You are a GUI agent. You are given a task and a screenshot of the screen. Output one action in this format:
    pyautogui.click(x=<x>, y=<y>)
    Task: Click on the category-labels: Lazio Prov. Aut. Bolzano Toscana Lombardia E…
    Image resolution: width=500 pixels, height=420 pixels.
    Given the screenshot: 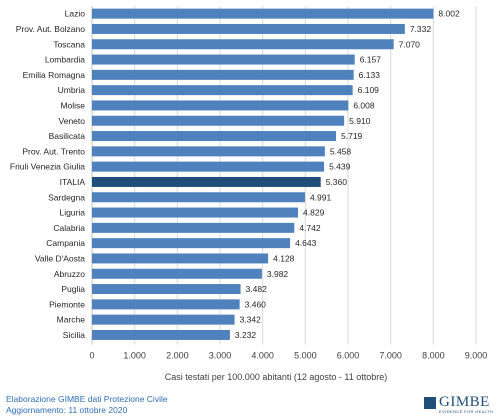 What is the action you would take?
    pyautogui.click(x=47, y=174)
    